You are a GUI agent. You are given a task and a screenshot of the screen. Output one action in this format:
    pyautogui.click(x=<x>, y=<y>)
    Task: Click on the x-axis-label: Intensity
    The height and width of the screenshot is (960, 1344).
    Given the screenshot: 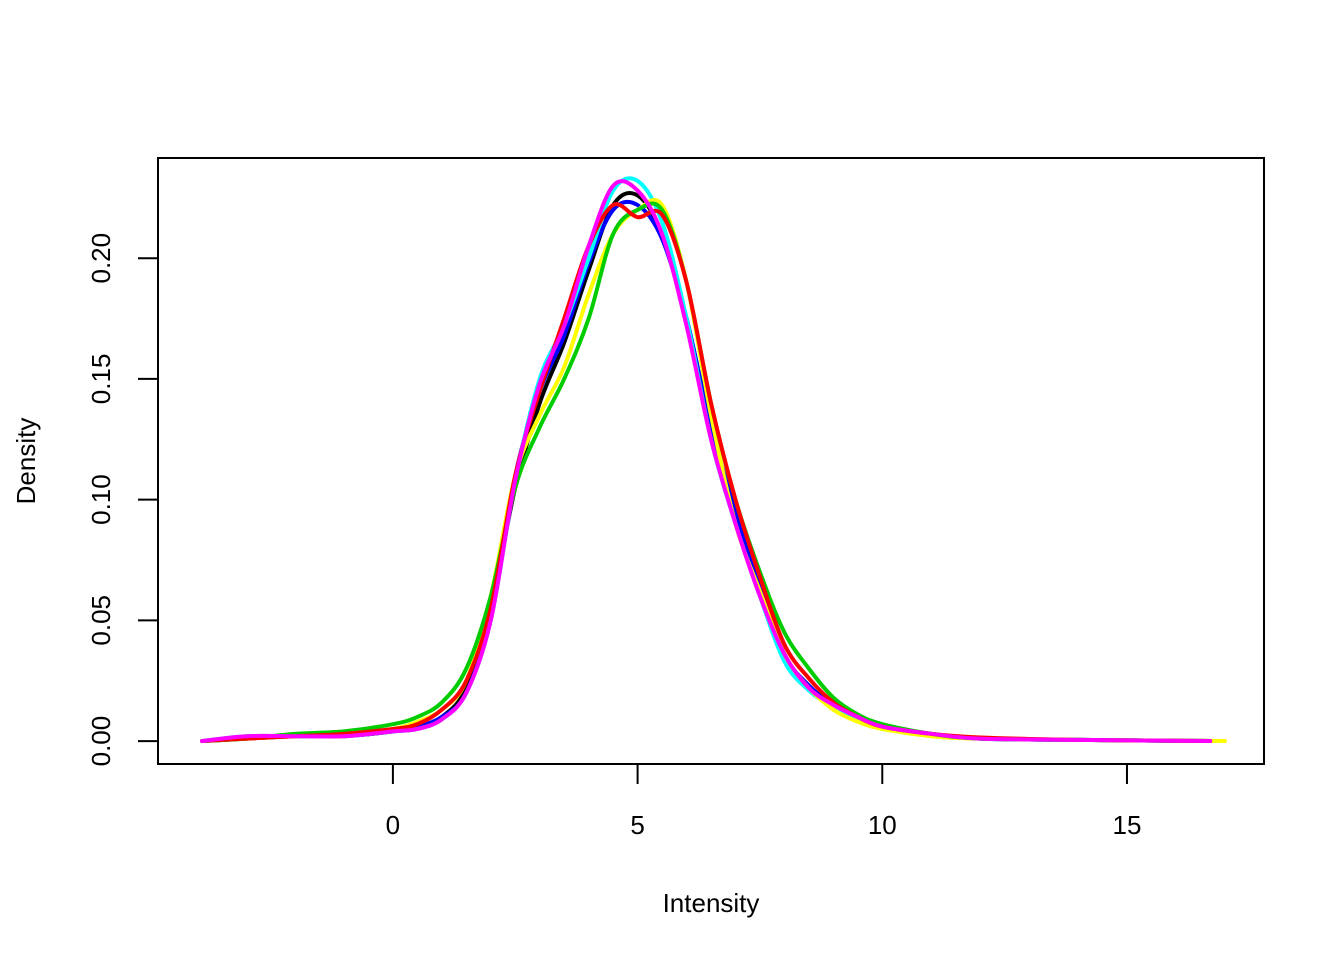 What is the action you would take?
    pyautogui.click(x=711, y=903)
    